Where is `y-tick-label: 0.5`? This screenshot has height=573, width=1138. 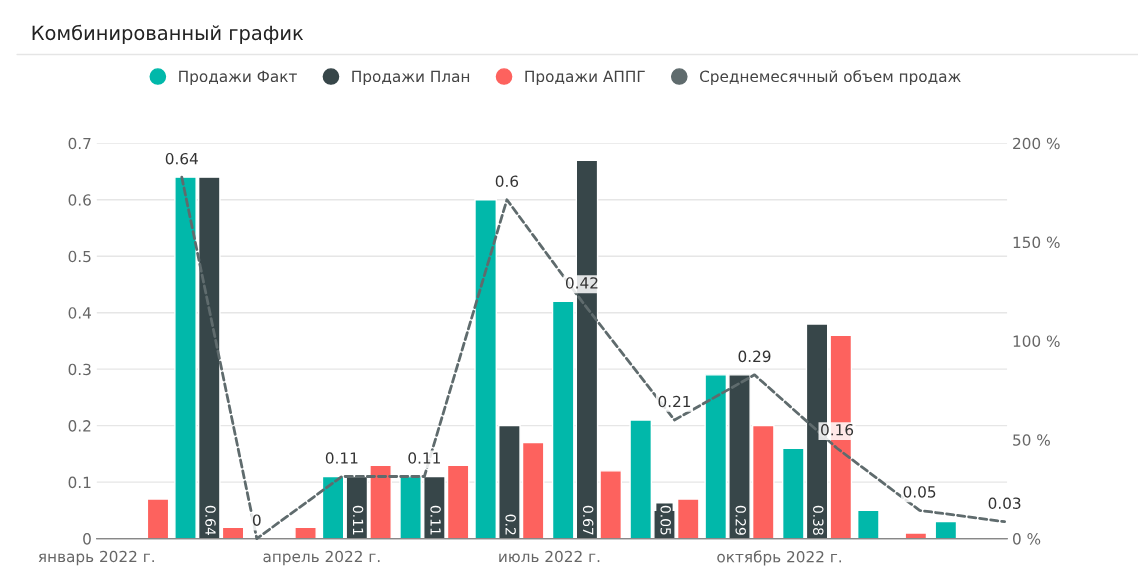 y-tick-label: 0.5 is located at coordinates (79, 256).